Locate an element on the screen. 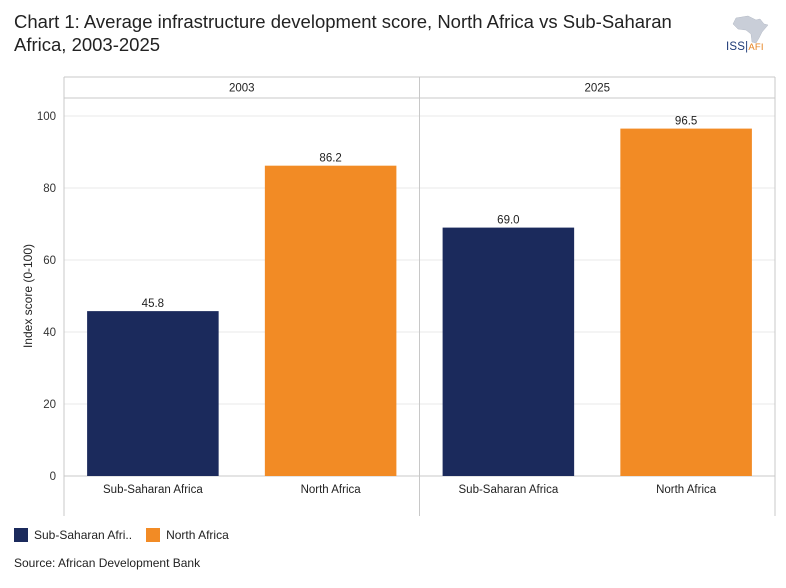 The height and width of the screenshot is (588, 786). data-label-2025-ssa: 69.0 is located at coordinates (508, 221).